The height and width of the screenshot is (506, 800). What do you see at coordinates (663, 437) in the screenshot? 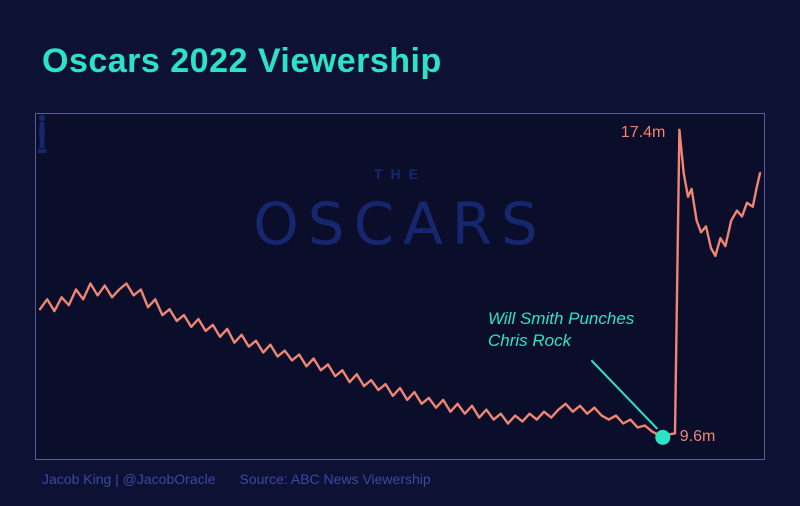
I see `low-point-marker` at bounding box center [663, 437].